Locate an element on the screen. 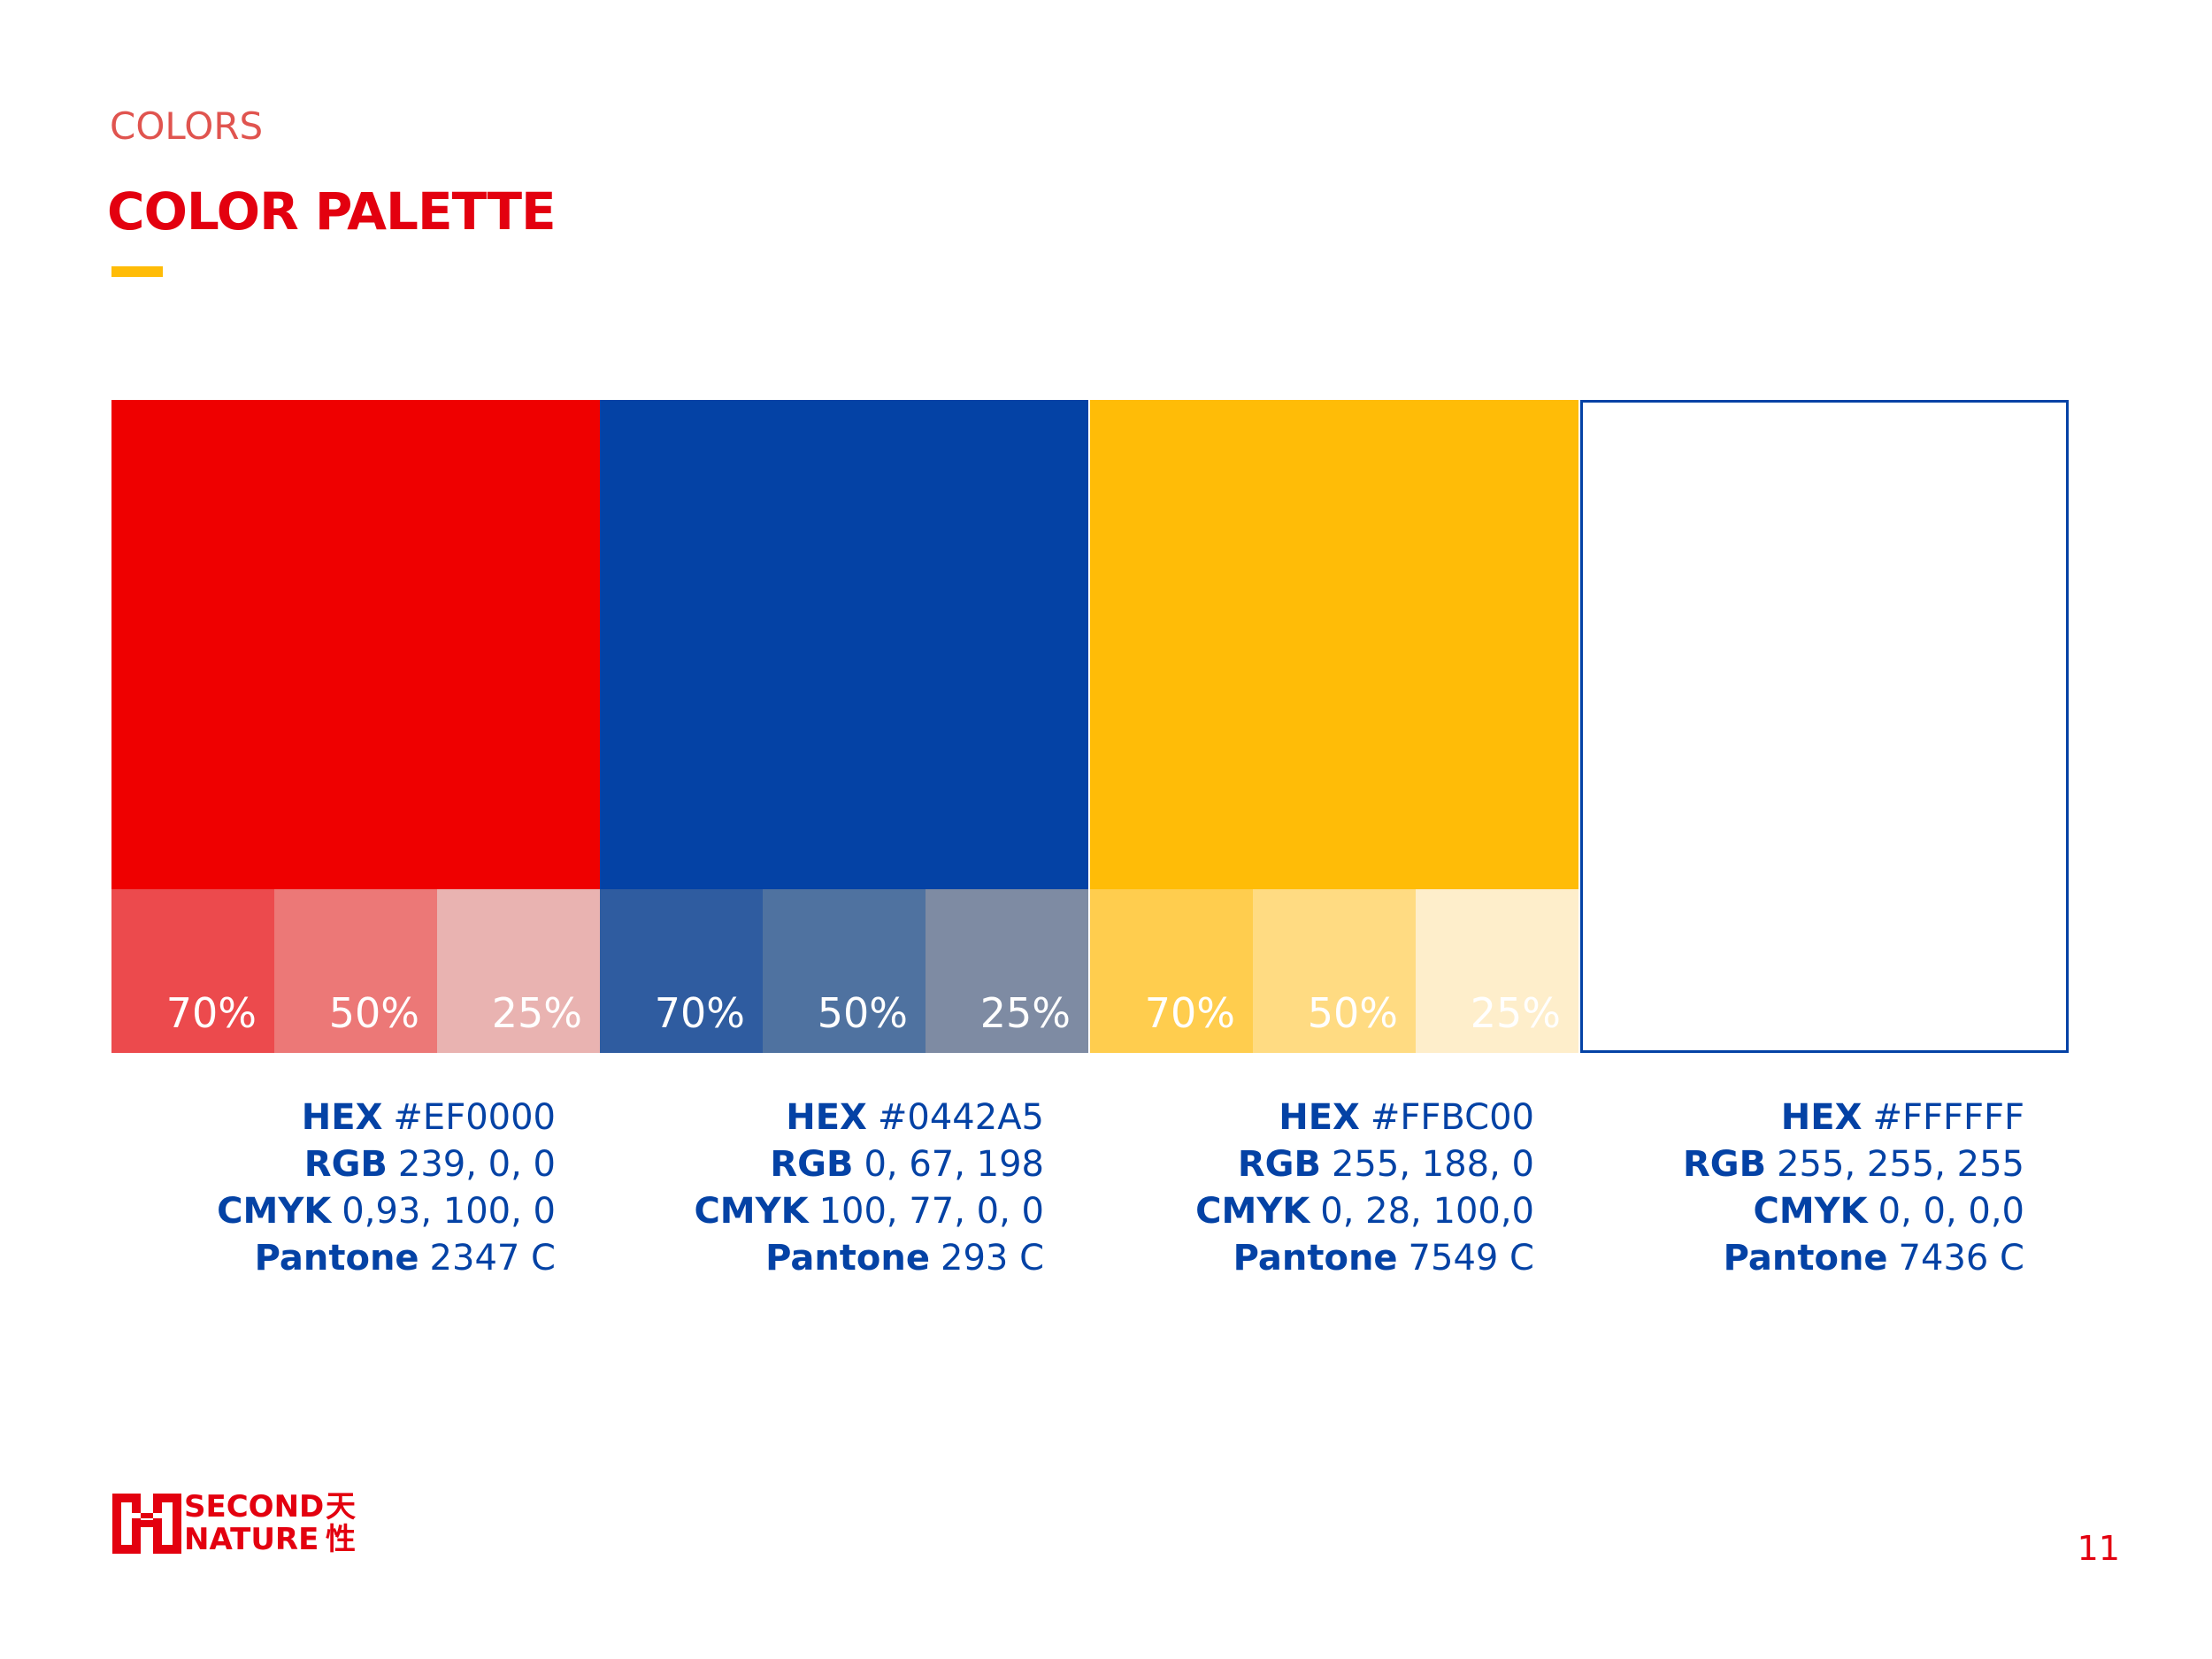 The width and height of the screenshot is (2212, 1659). spec-value: #FFFFFF is located at coordinates (1948, 1117).